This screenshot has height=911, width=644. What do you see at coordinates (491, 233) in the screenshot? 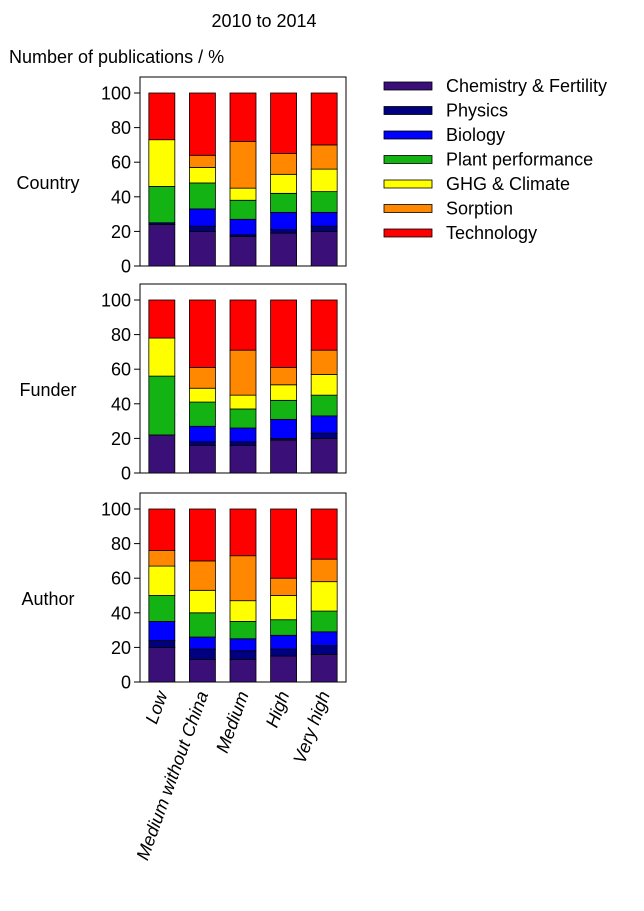
I see `legend-label: Technology` at bounding box center [491, 233].